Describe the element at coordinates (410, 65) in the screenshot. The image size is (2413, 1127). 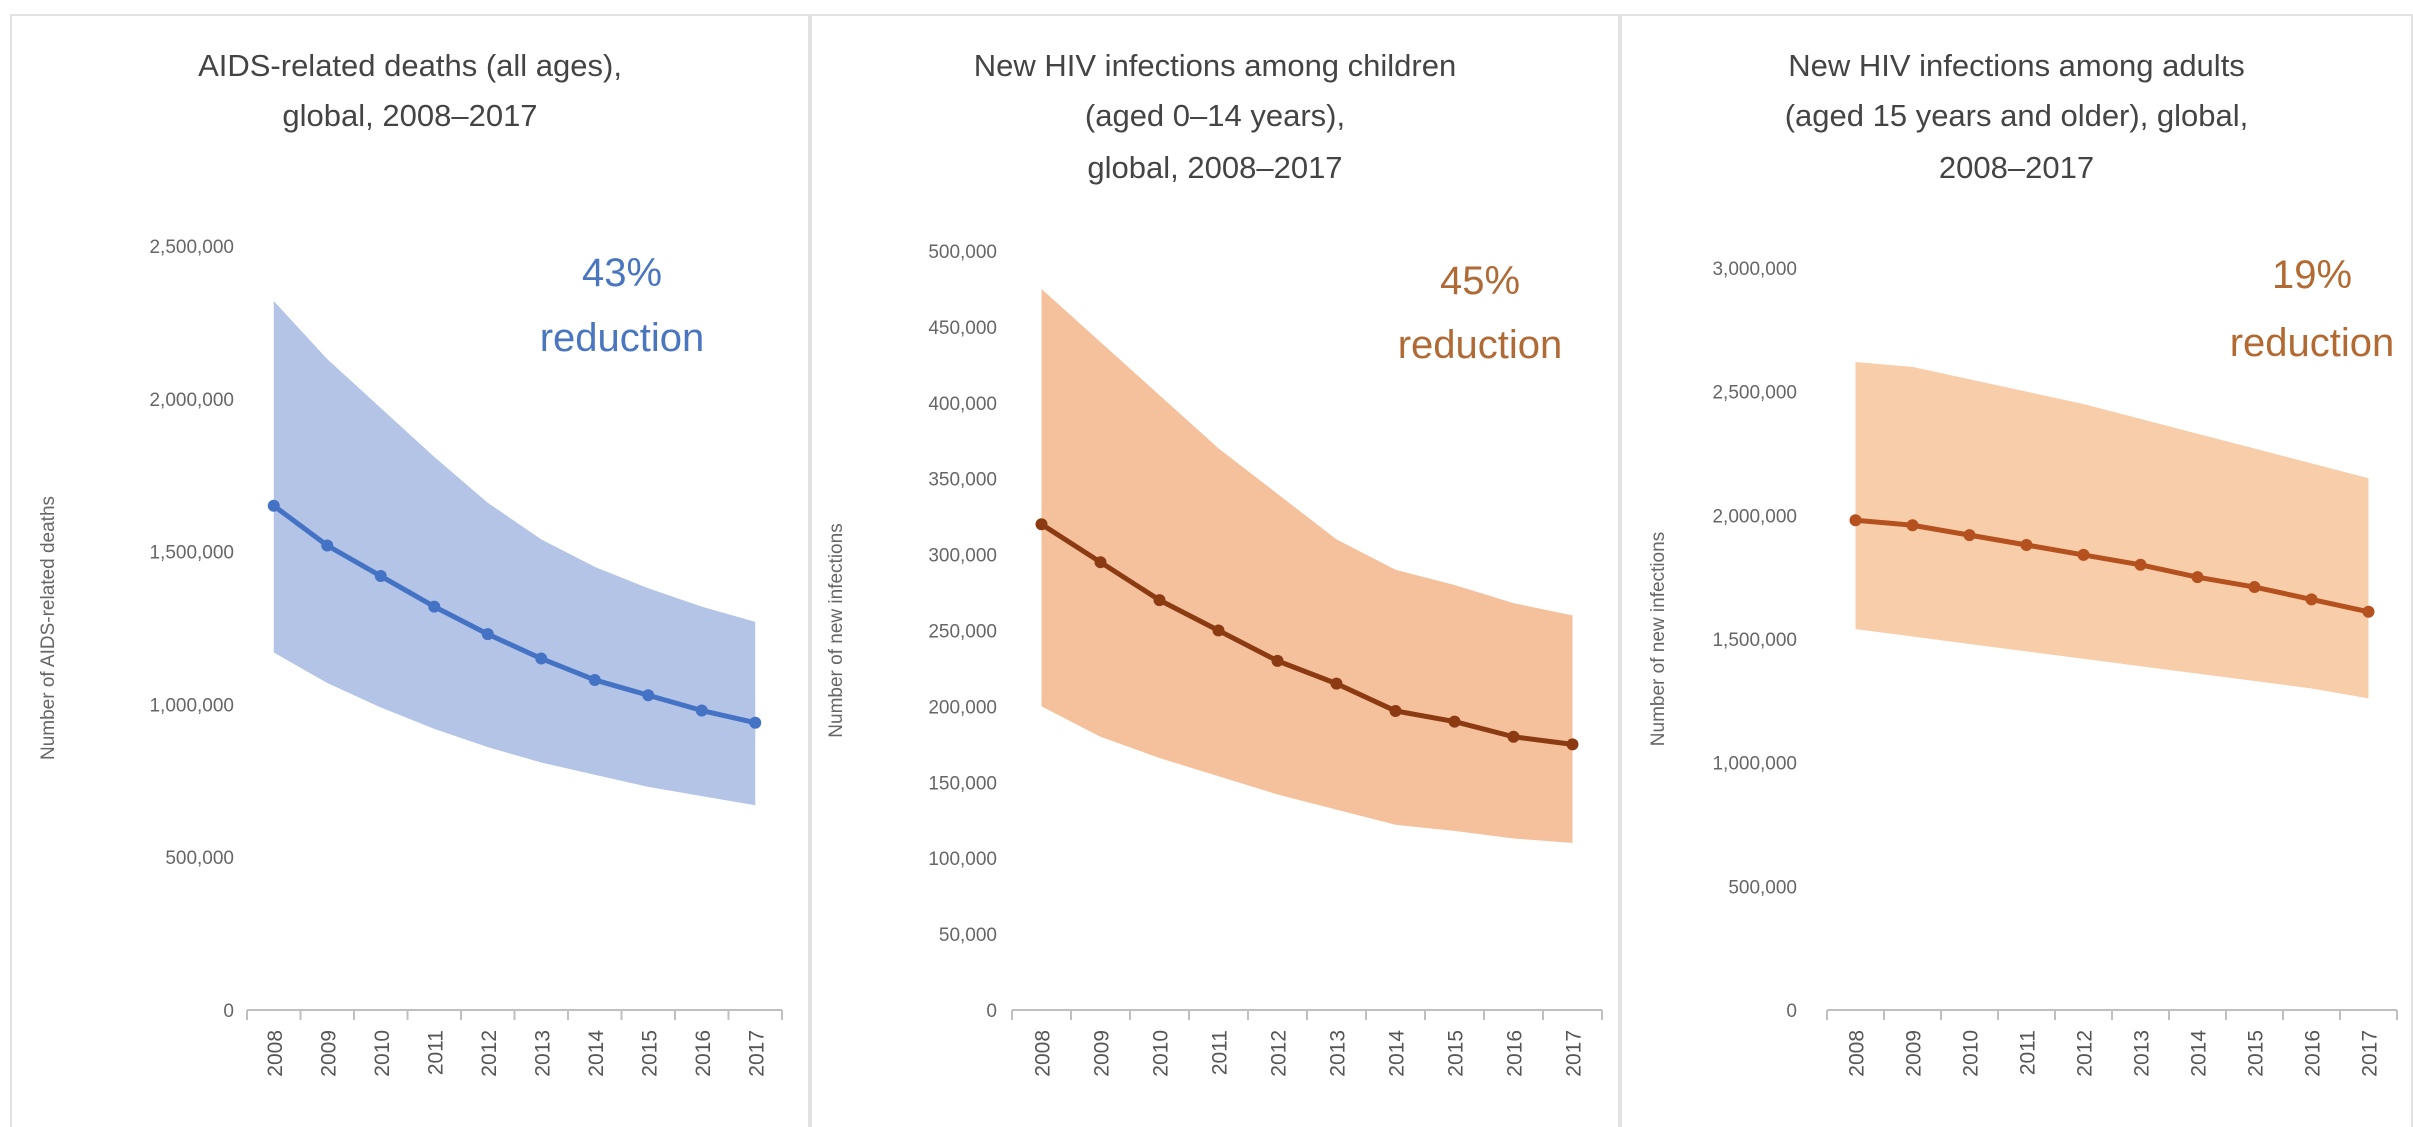
I see `chart-title-line: AIDS-related deaths (all ages),` at that location.